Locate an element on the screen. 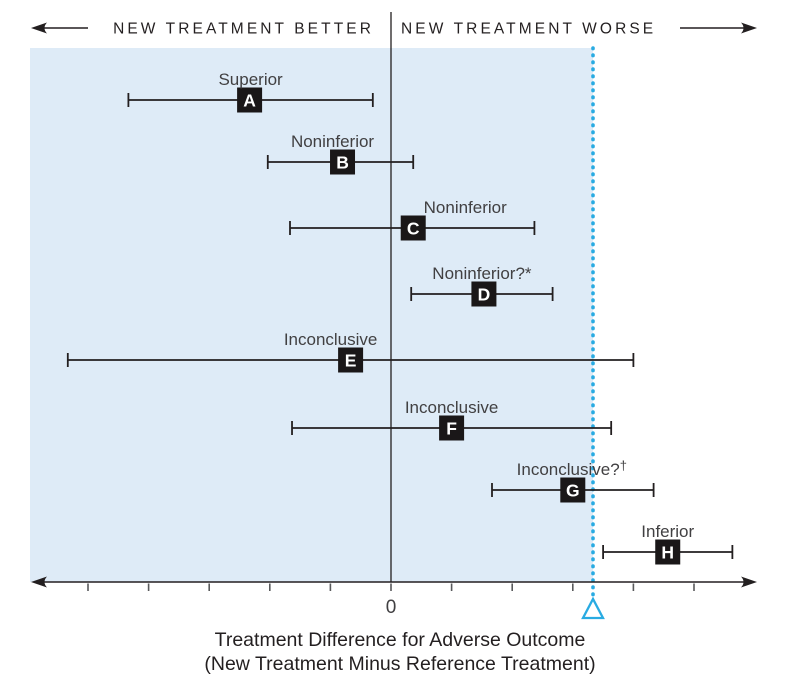 This screenshot has width=801, height=699. study-marker-G is located at coordinates (573, 490).